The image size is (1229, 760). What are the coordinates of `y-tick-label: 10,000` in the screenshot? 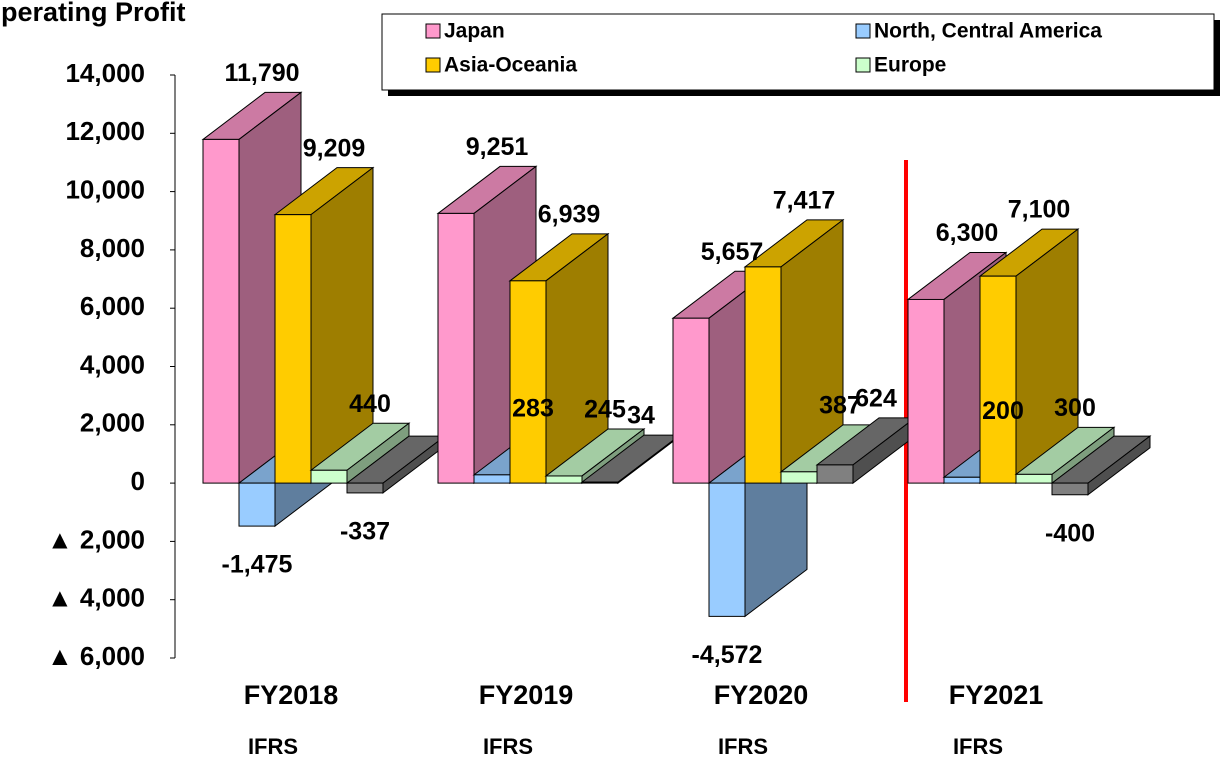 It's located at (105, 189).